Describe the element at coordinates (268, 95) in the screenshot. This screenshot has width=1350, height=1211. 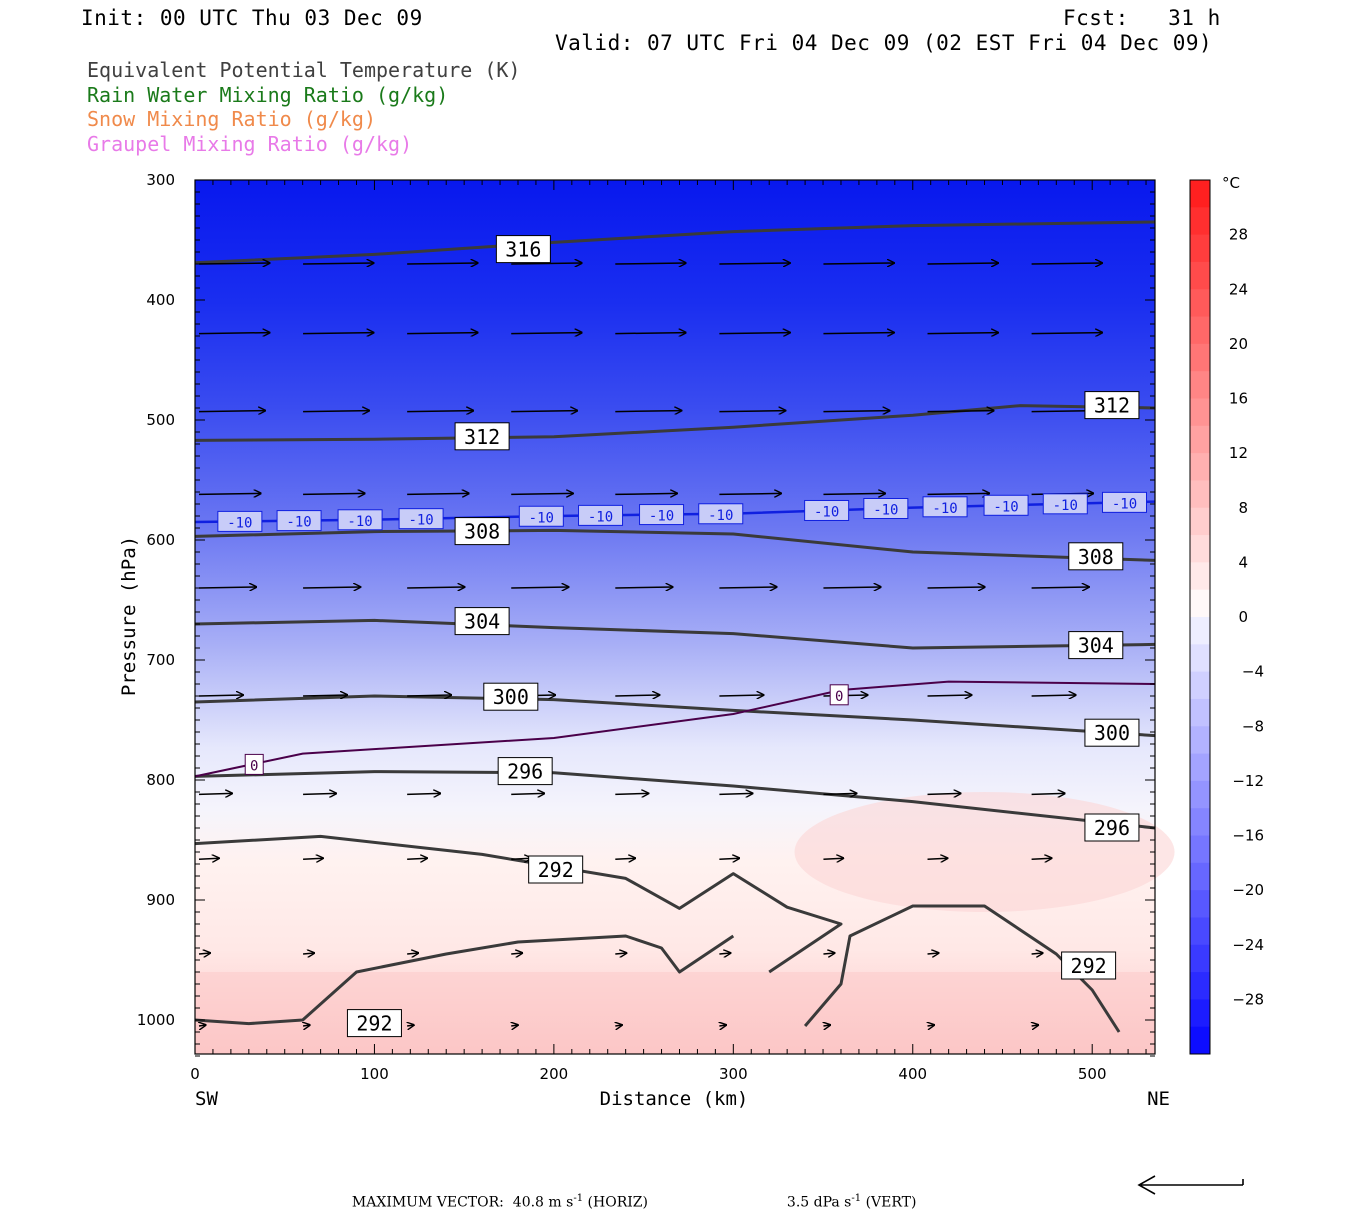
I see `legend-rain-water: Rain Water Mixing Ratio (g/kg)` at that location.